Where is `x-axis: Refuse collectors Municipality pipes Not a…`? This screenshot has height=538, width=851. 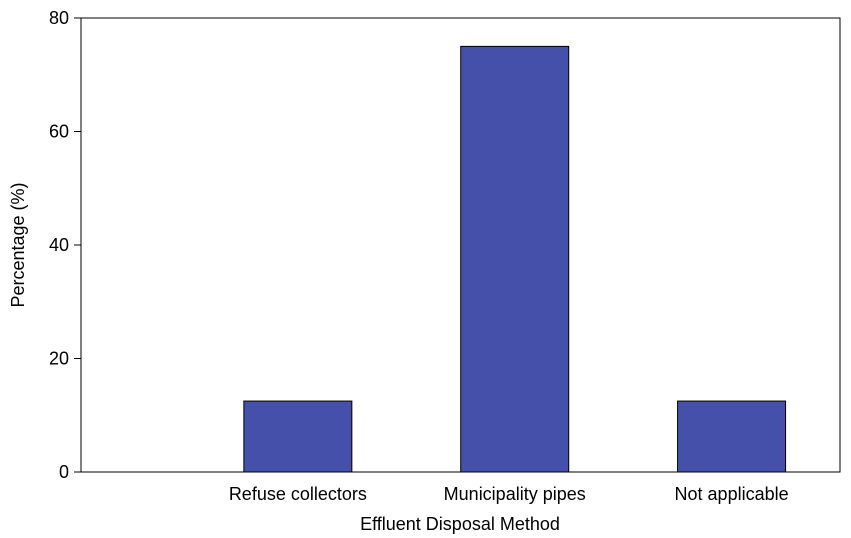
x-axis: Refuse collectors Municipality pipes Not a… is located at coordinates (509, 494).